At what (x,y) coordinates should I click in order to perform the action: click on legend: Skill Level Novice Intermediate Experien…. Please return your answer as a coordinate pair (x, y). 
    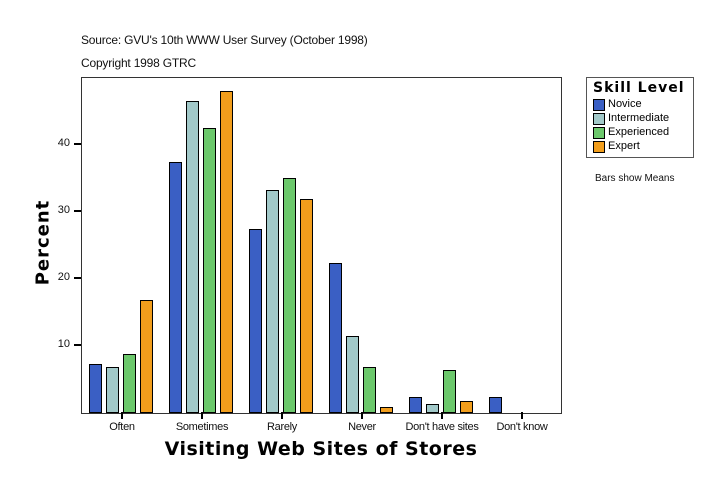
    Looking at the image, I should click on (640, 117).